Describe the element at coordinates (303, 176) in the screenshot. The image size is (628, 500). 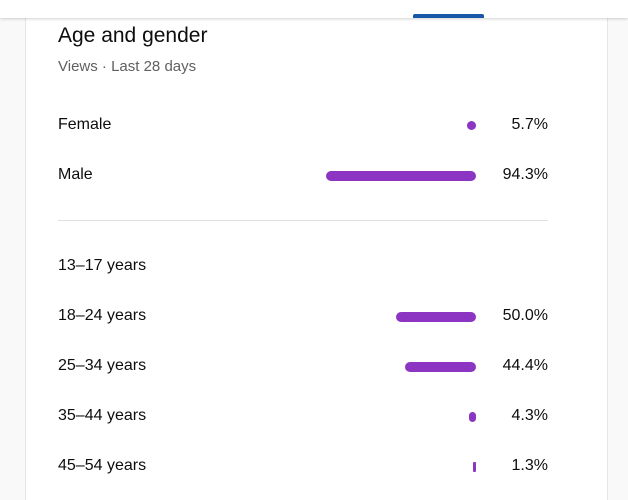
I see `gender-row-male: Male 94.3%` at that location.